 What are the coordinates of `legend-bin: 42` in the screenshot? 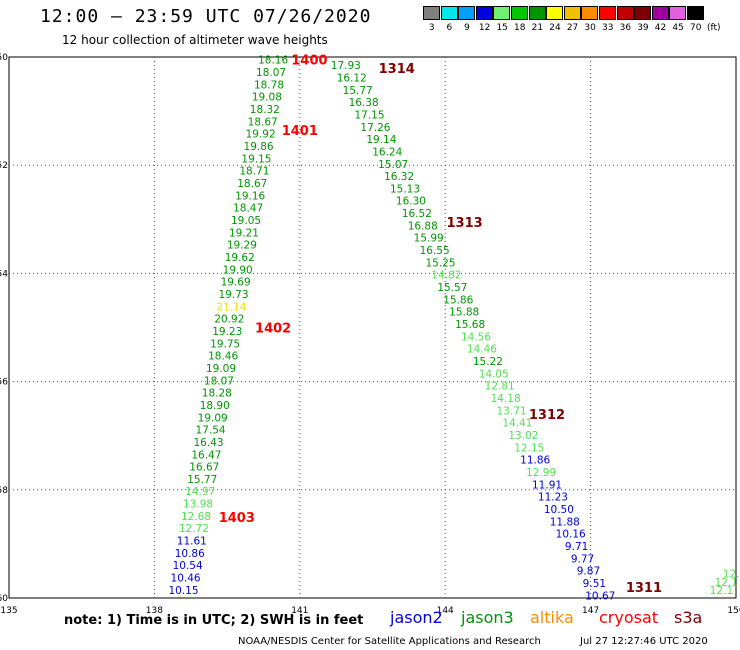 It's located at (660, 19).